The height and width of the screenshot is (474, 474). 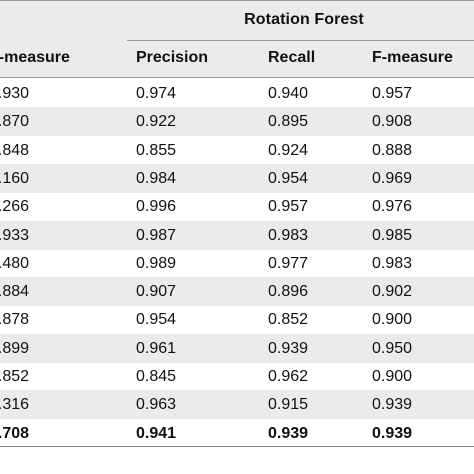 I want to click on table-cell: 0.870, so click(x=15, y=122).